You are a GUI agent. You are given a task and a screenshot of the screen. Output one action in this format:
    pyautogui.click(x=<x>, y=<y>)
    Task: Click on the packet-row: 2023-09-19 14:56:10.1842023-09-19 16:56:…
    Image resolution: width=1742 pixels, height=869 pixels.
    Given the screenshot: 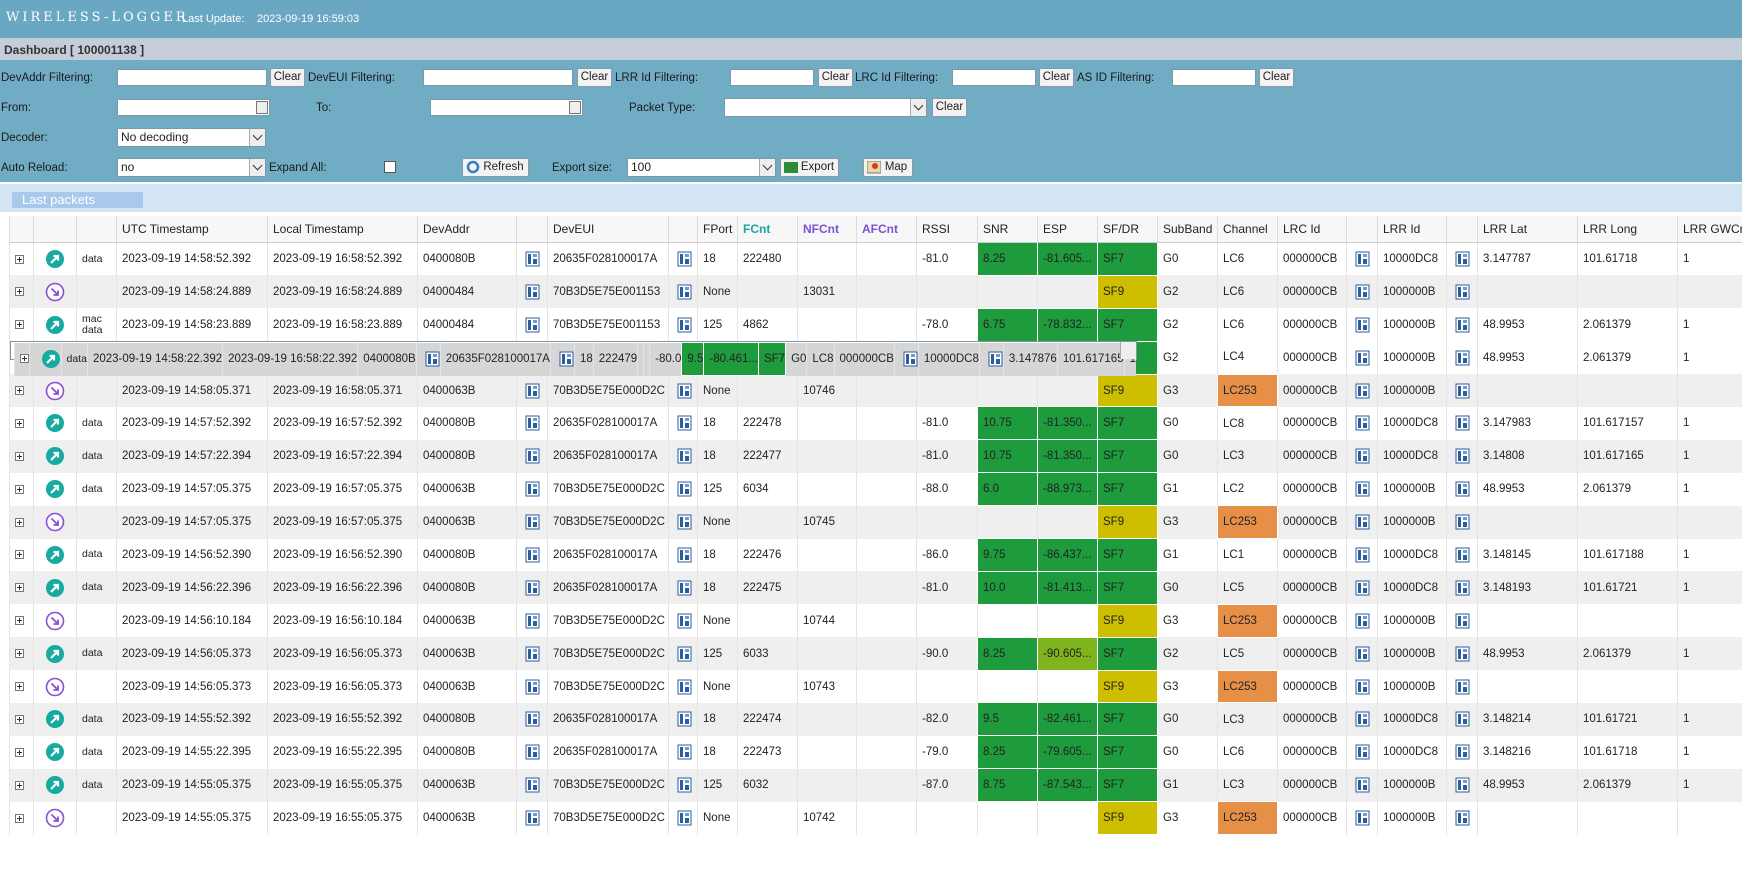 What is the action you would take?
    pyautogui.click(x=876, y=620)
    